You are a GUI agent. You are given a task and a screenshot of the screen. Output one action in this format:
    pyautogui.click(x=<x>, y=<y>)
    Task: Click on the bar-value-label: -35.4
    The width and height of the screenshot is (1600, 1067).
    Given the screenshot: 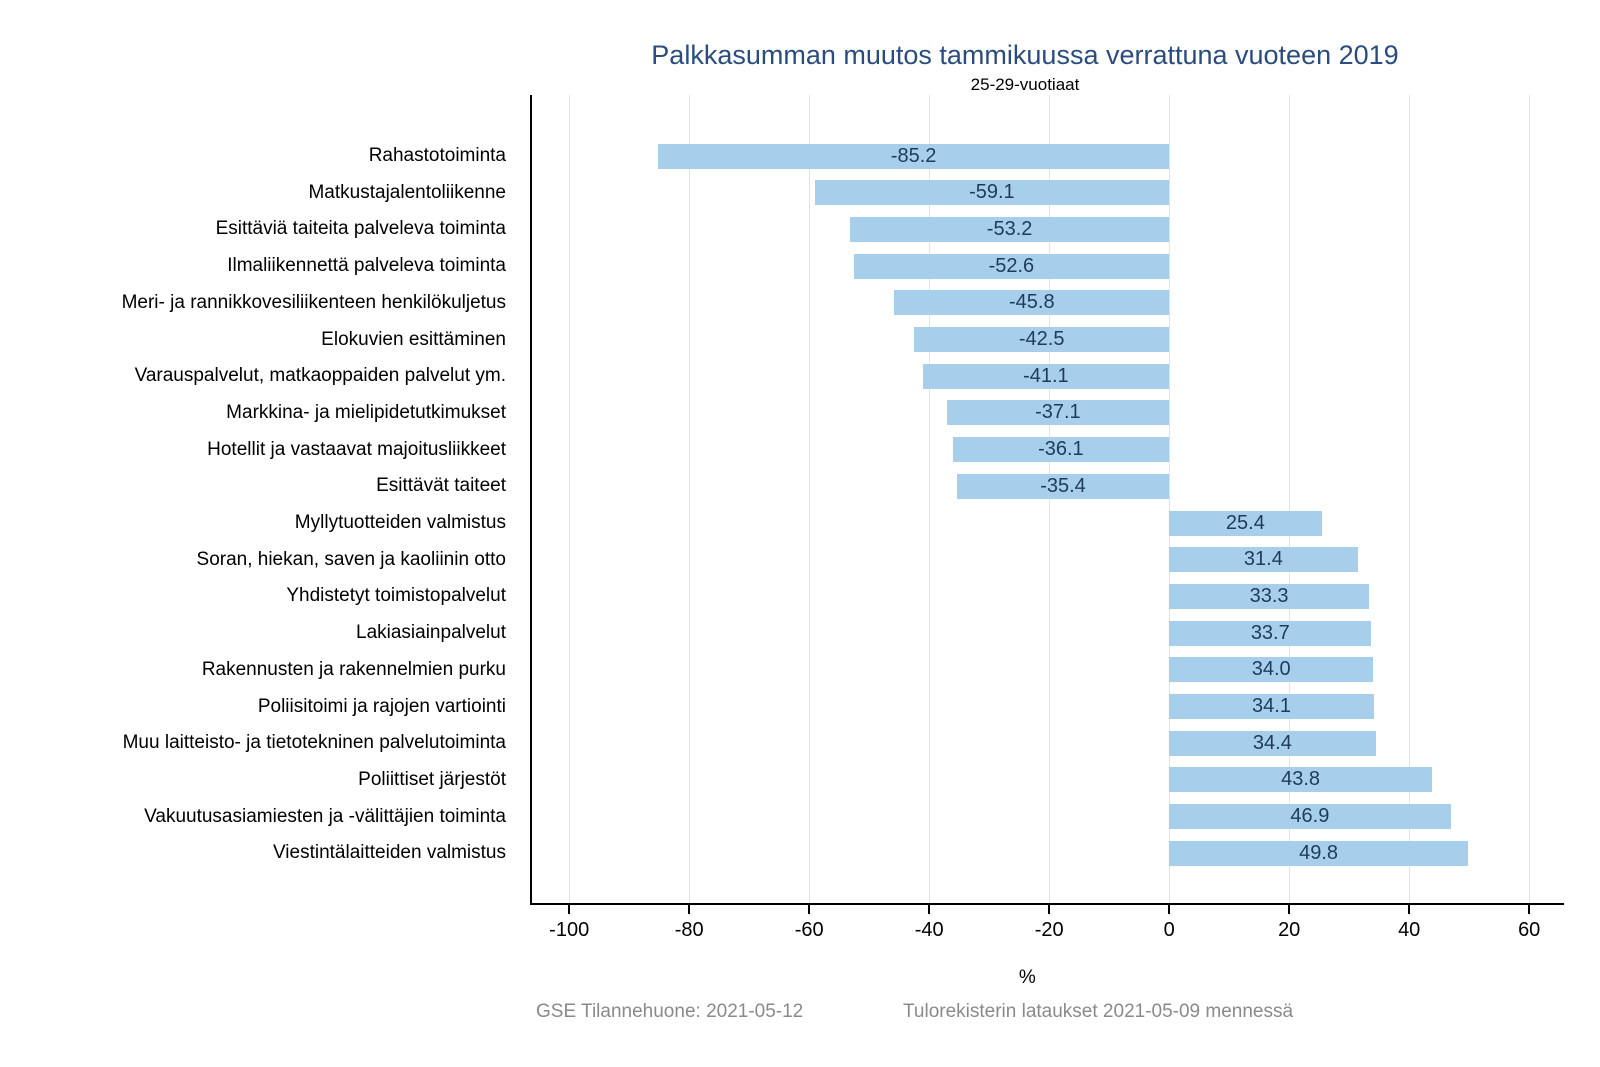 What is the action you would take?
    pyautogui.click(x=1063, y=485)
    